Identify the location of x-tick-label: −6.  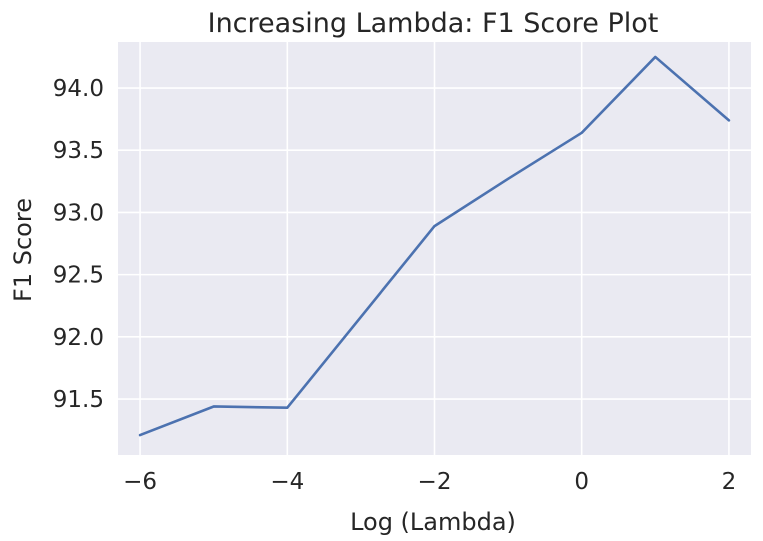
(140, 482).